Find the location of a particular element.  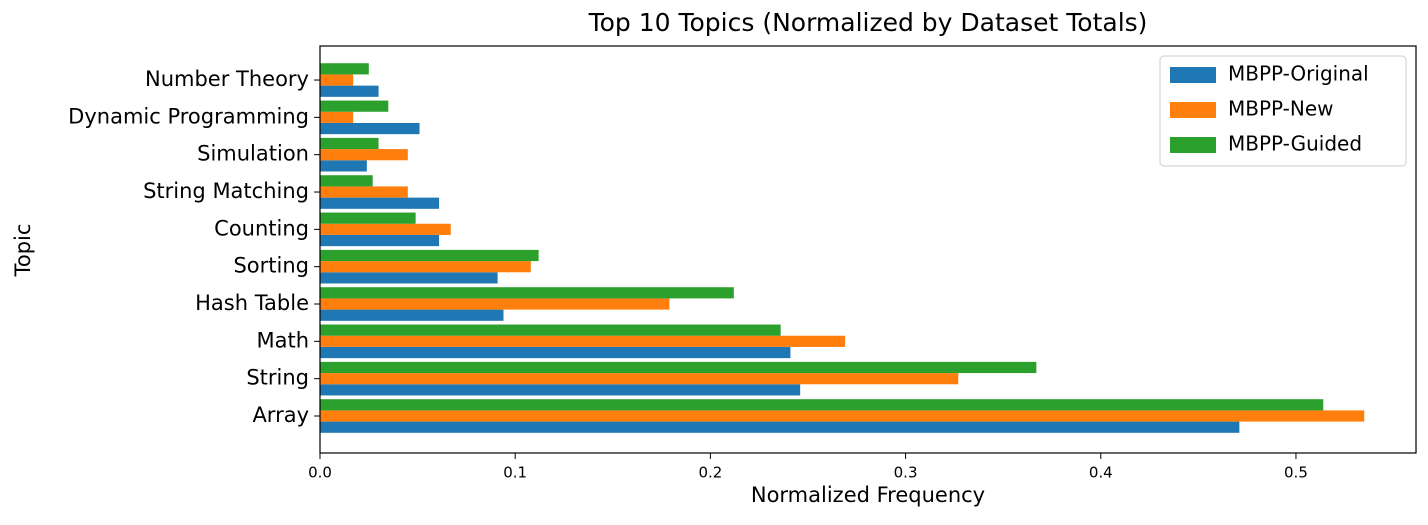

y-tick-label: Sorting is located at coordinates (271, 266).